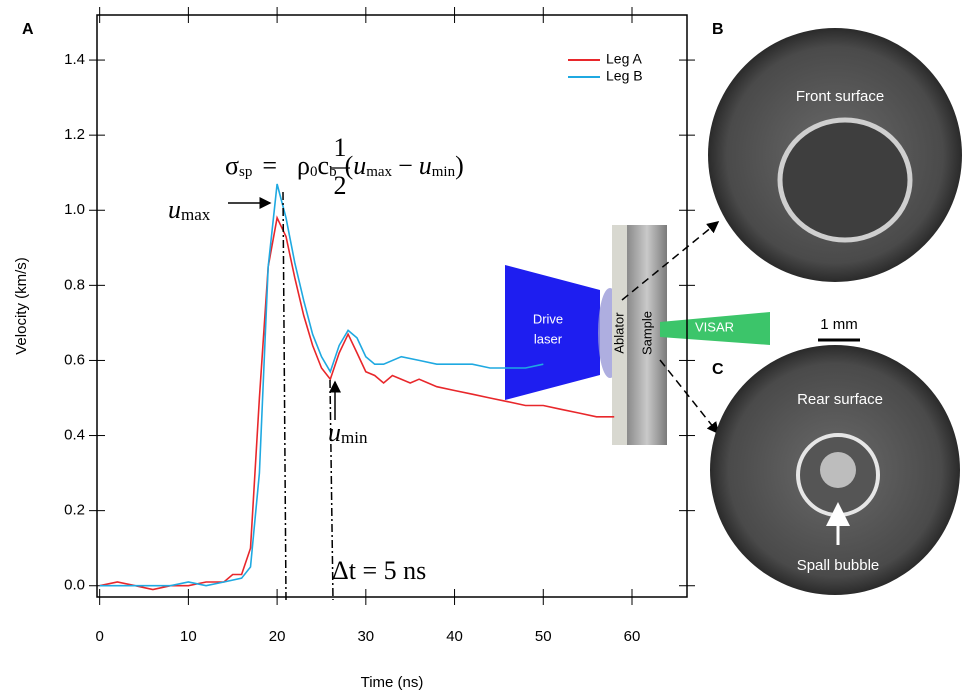 This screenshot has width=962, height=699. Describe the element at coordinates (632, 636) in the screenshot. I see `x-tick-label: 60` at that location.